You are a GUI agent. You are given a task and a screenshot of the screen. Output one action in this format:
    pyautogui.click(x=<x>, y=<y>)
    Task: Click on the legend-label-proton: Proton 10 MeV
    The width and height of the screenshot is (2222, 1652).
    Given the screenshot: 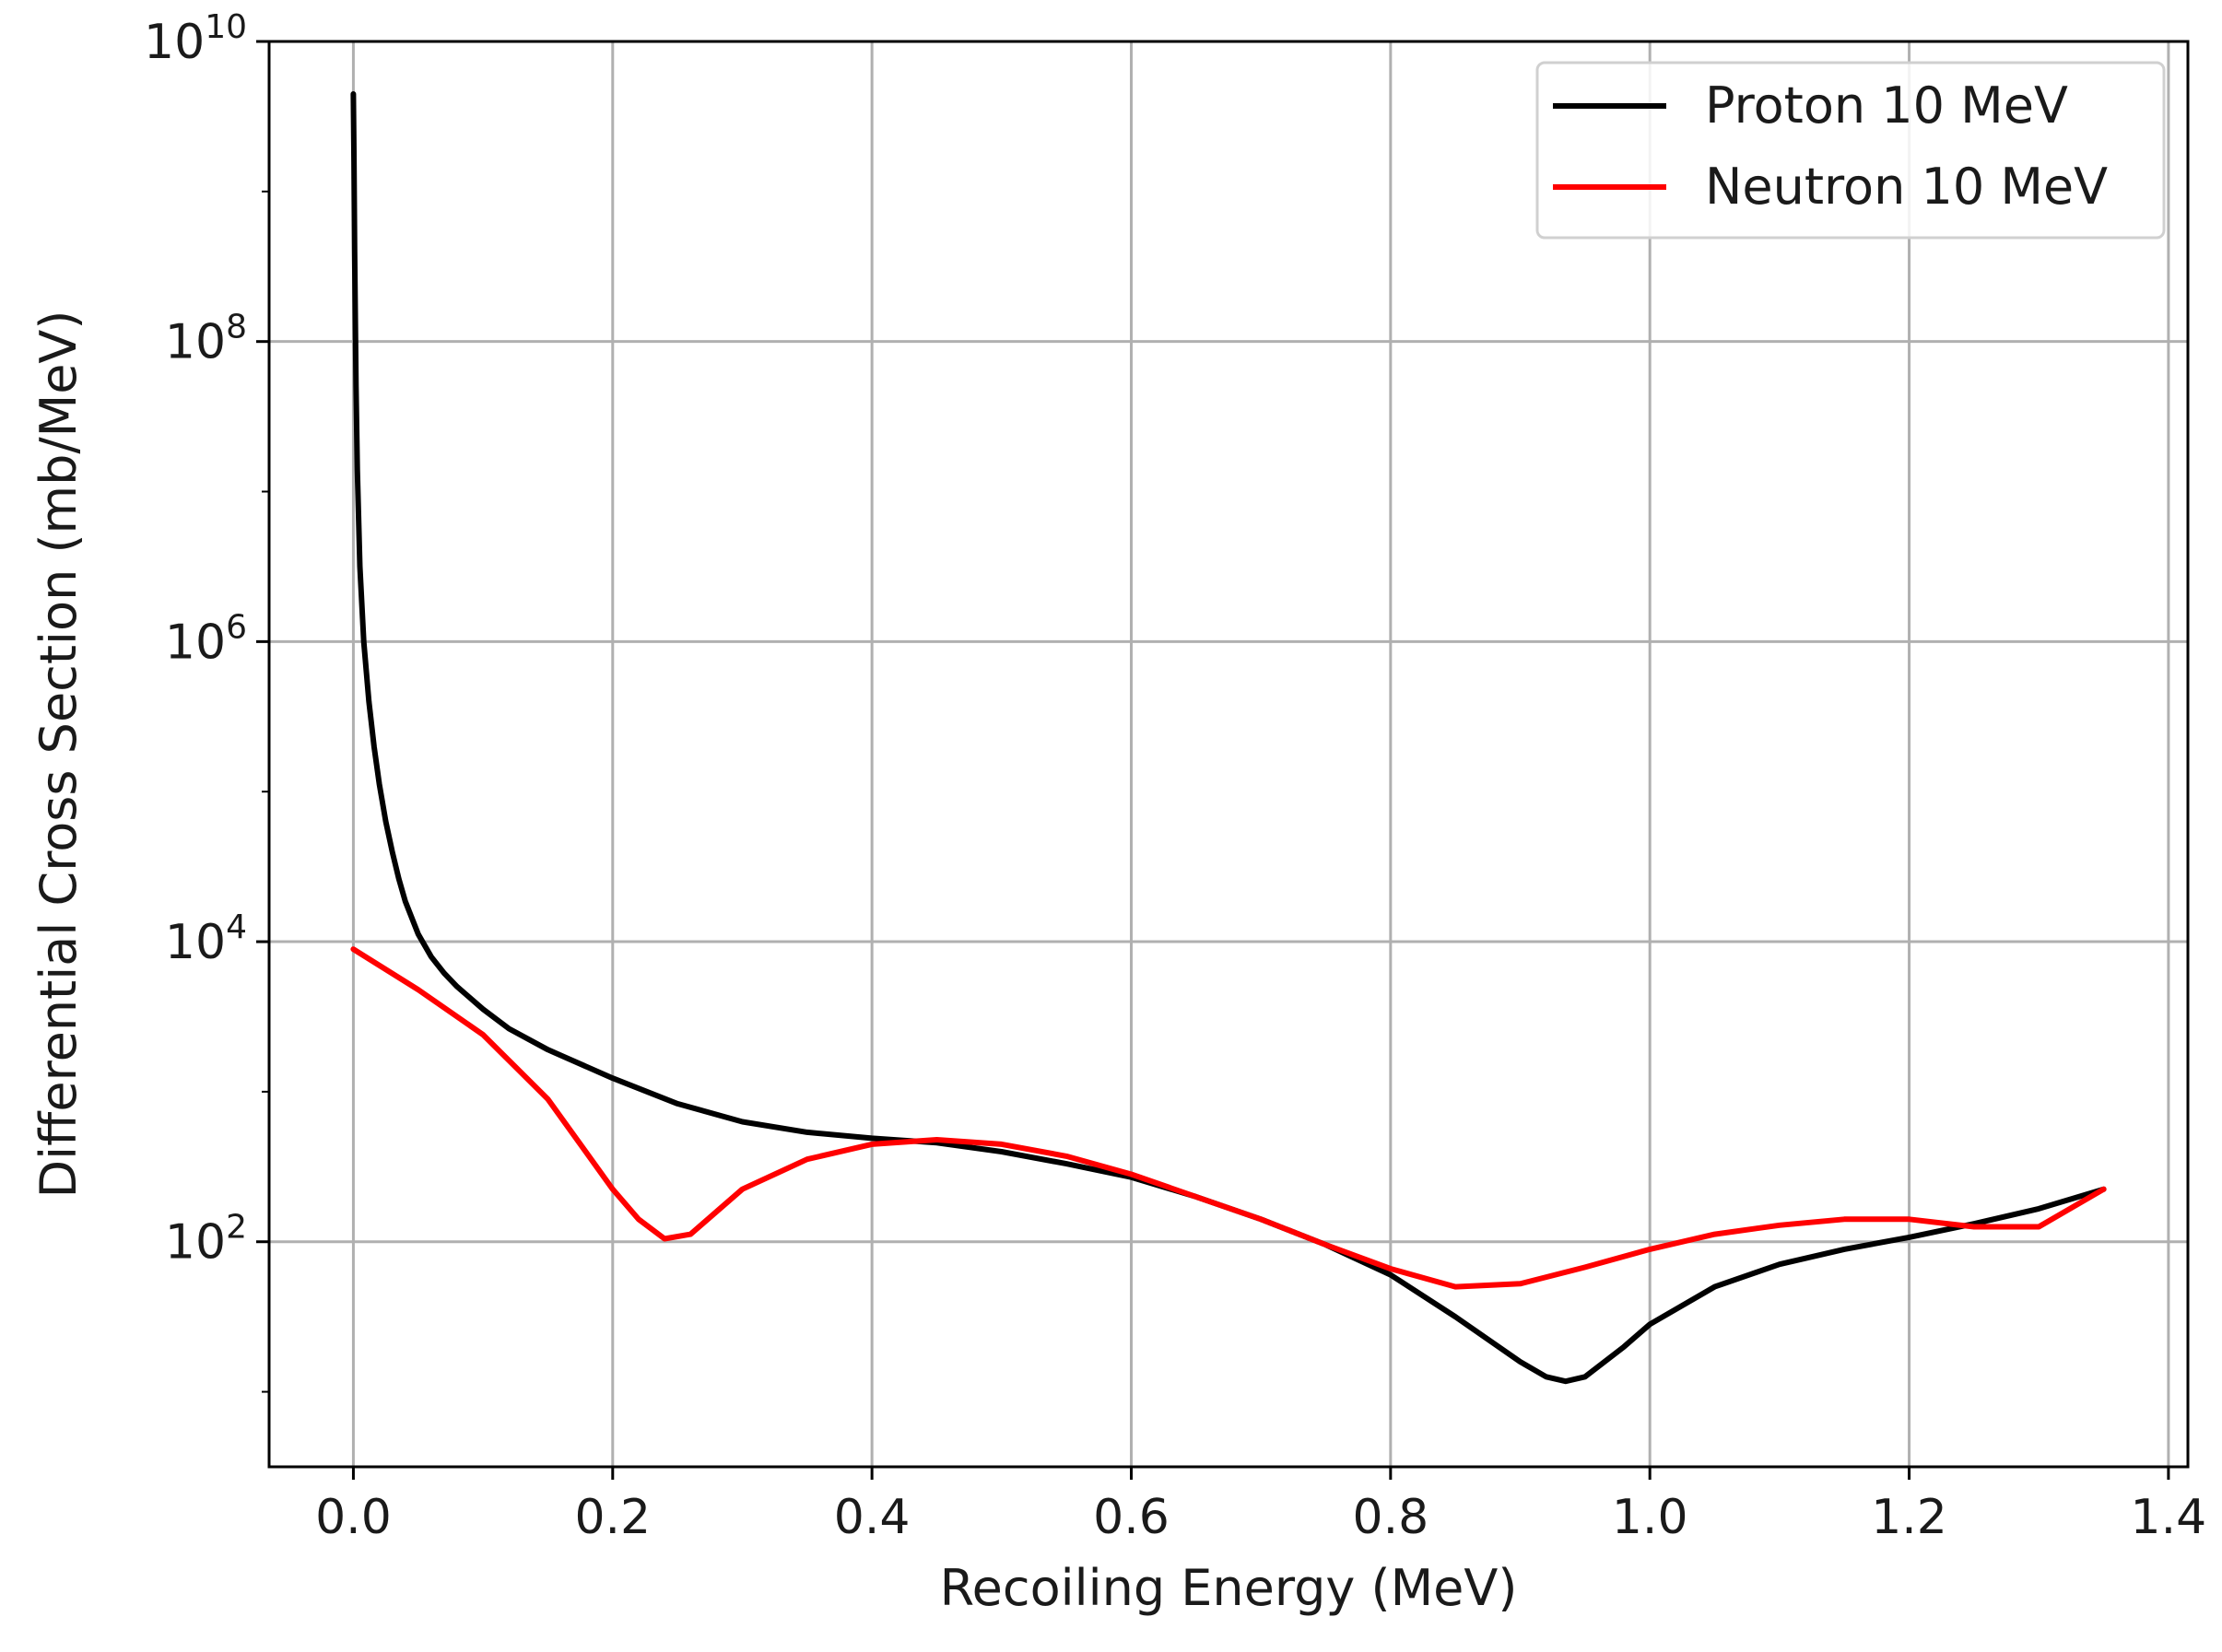 What is the action you would take?
    pyautogui.click(x=1886, y=106)
    